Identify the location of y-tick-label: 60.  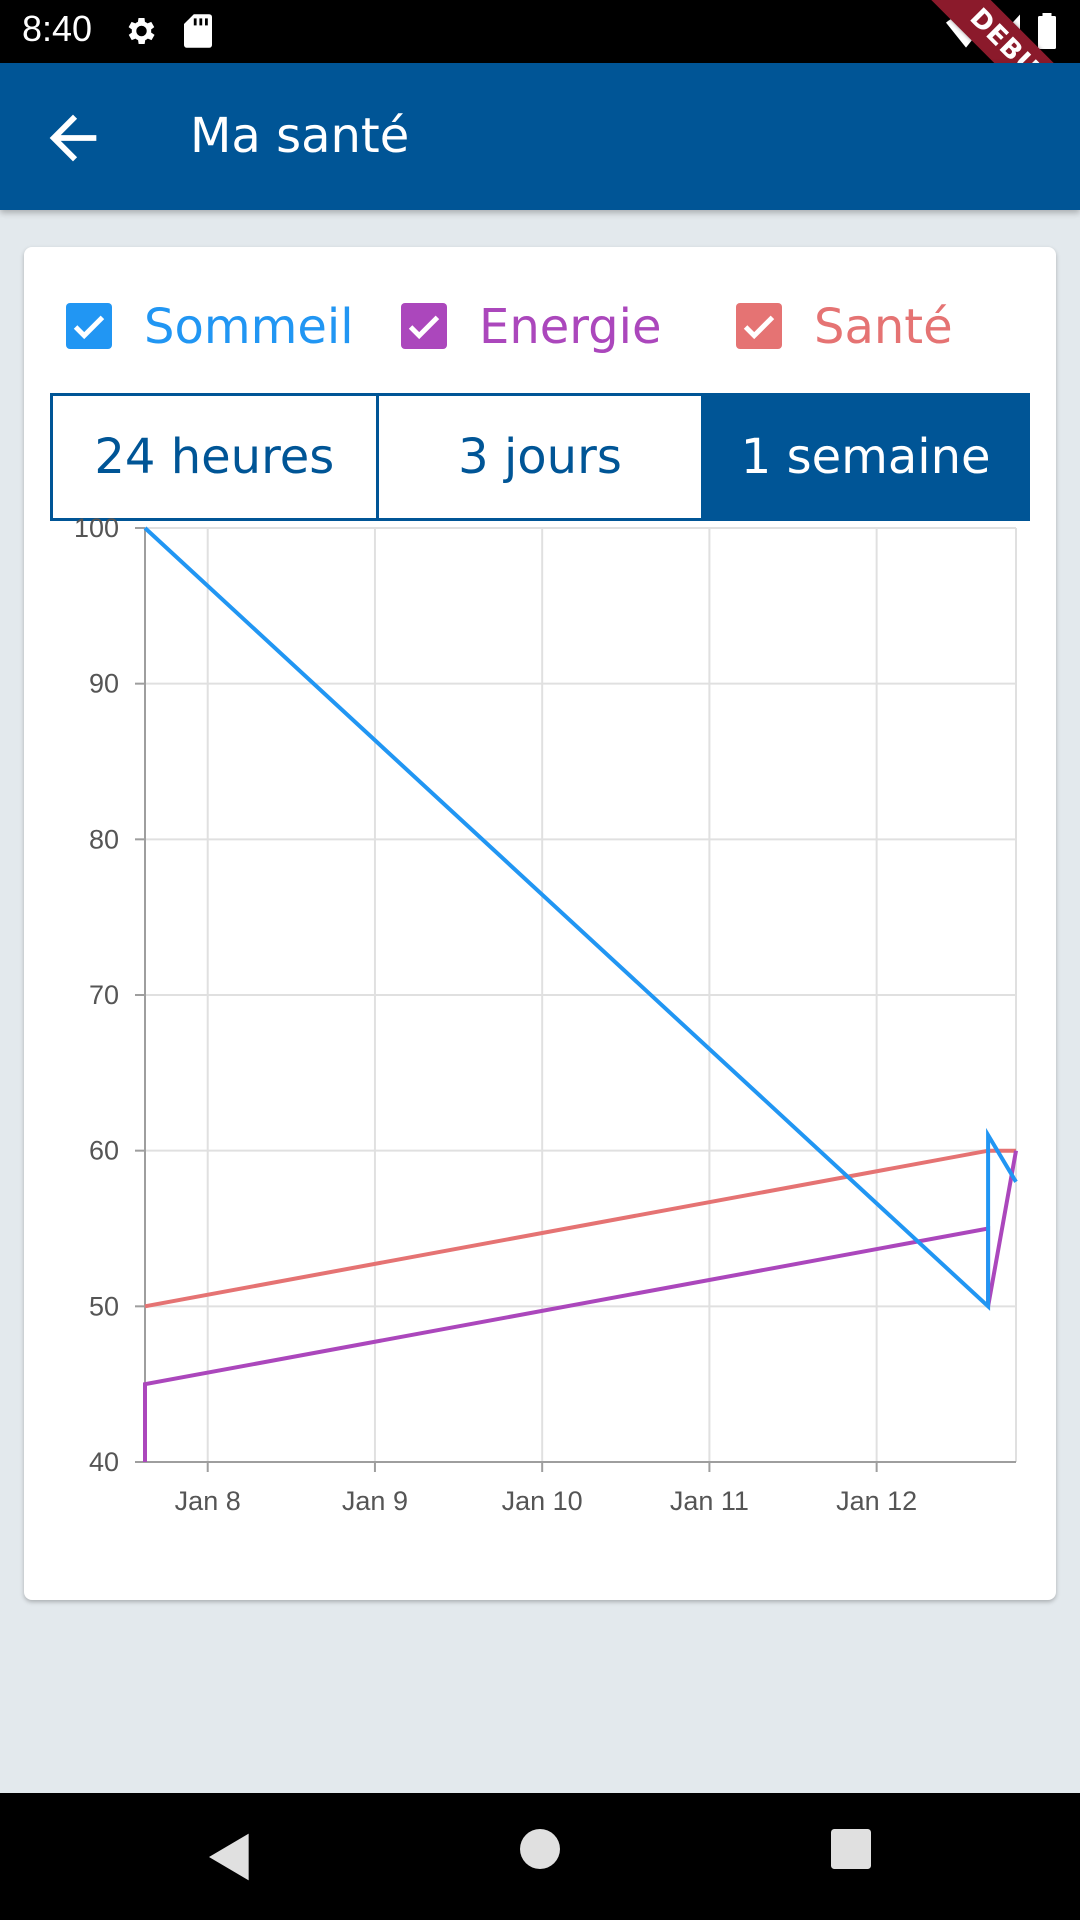
(104, 1151).